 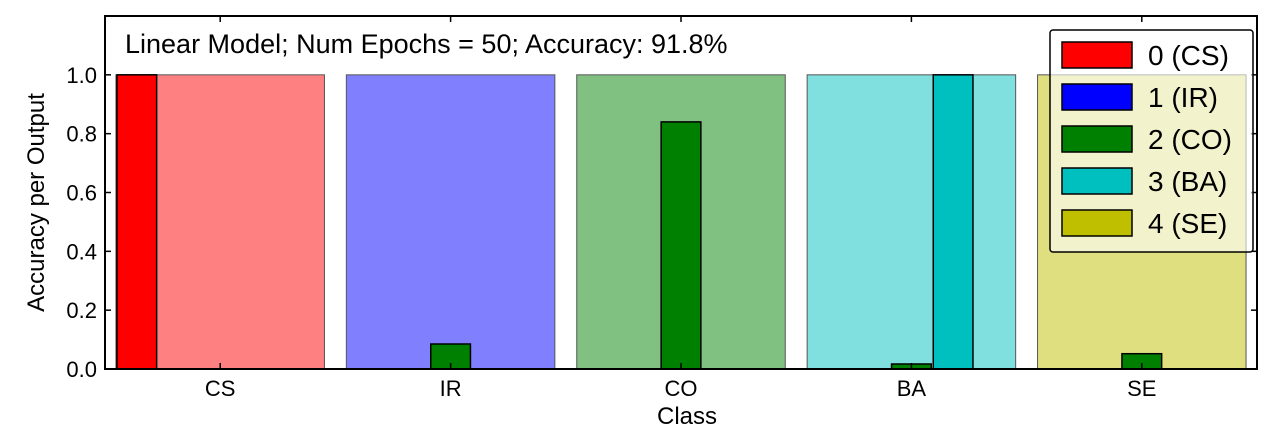 I want to click on x-axis-label: Class, so click(x=687, y=416).